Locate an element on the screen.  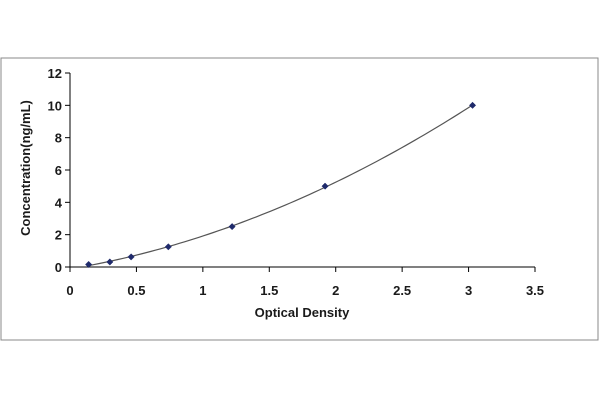
x-tick-label: 1 is located at coordinates (202, 290).